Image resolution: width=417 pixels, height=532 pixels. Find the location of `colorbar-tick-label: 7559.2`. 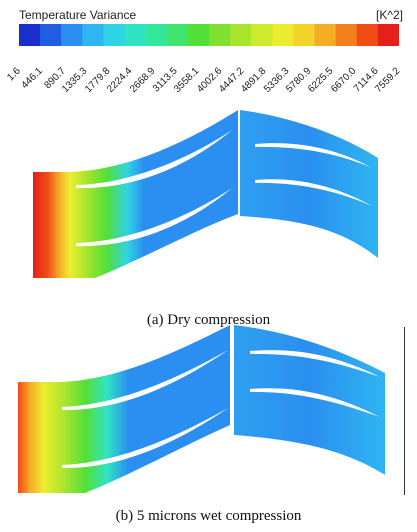

colorbar-tick-label: 7559.2 is located at coordinates (388, 80).